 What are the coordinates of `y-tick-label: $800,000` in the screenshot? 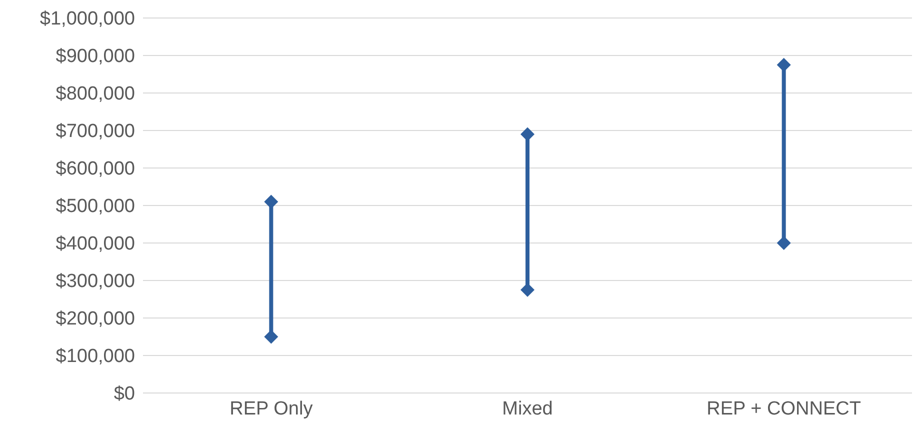 It's located at (95, 94).